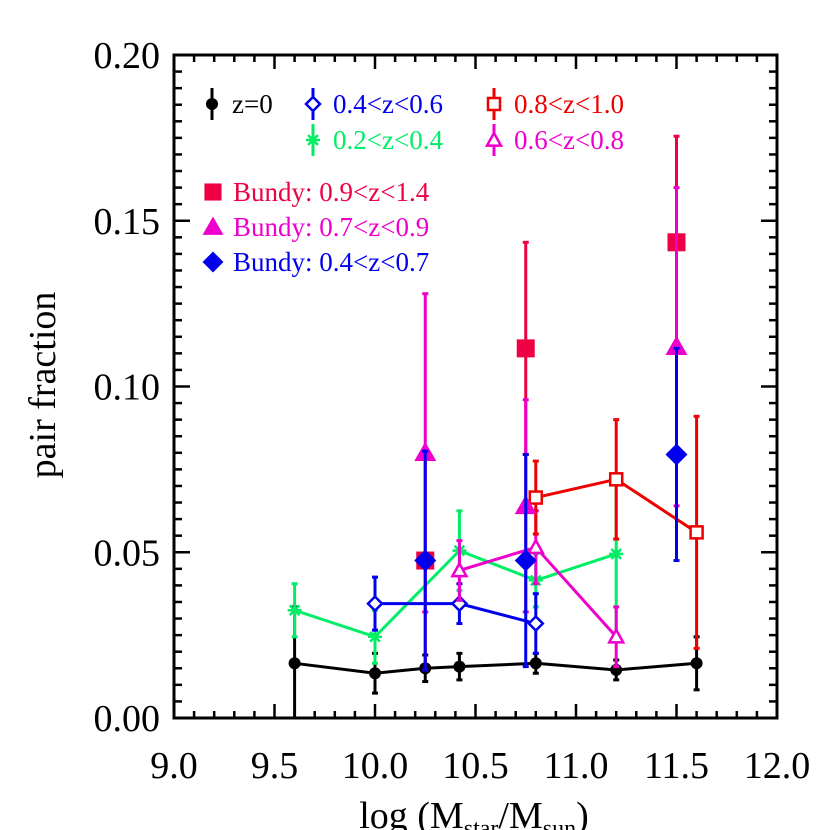 The width and height of the screenshot is (830, 830). I want to click on legend-label: 0.8<z<1.0, so click(569, 104).